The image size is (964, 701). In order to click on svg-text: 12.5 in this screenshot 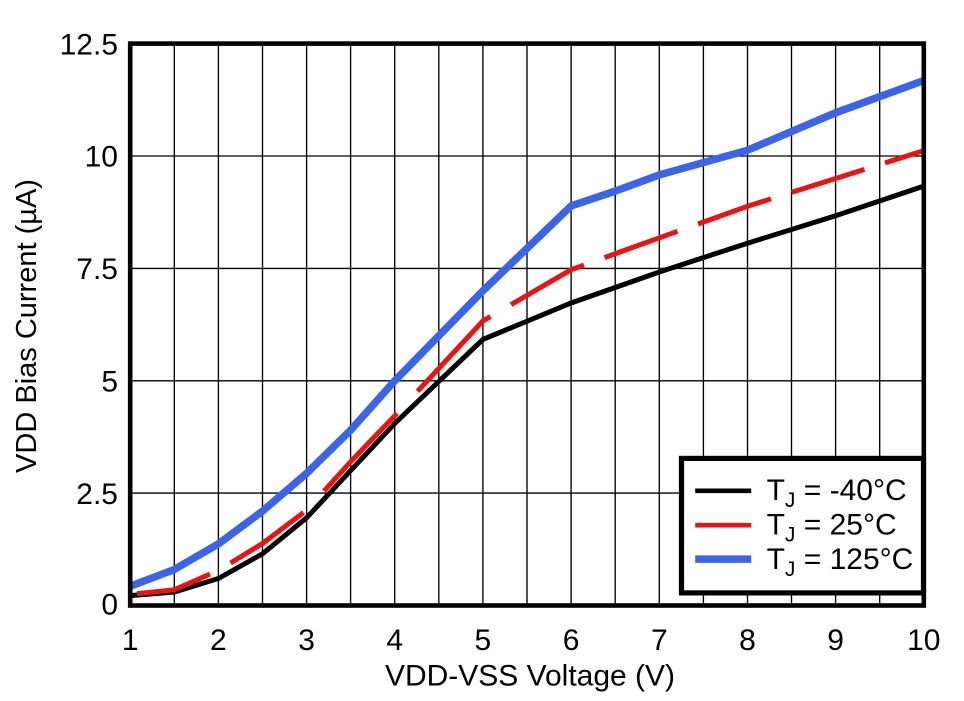, I will do `click(89, 44)`.